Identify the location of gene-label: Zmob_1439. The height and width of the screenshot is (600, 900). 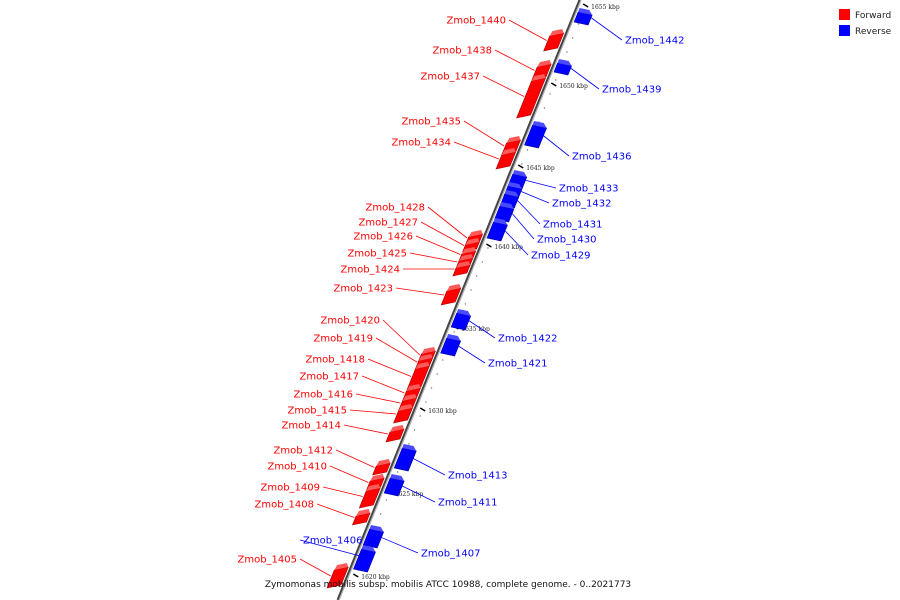
(632, 90).